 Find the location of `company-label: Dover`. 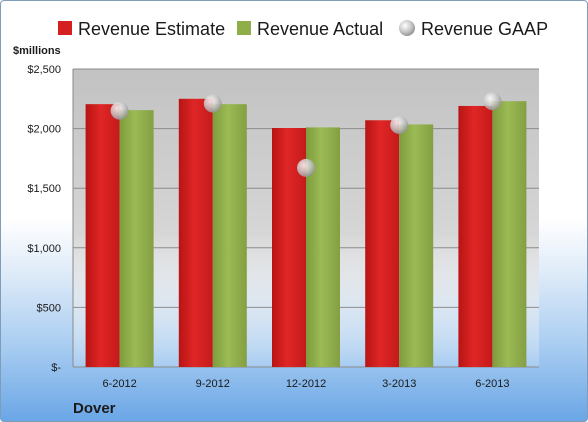

company-label: Dover is located at coordinates (94, 408).